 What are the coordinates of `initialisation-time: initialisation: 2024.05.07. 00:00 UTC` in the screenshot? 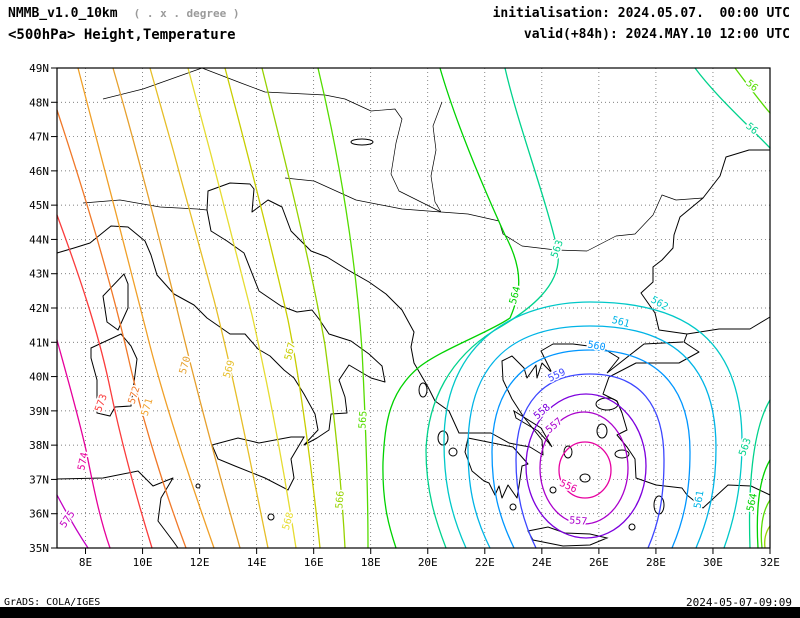 It's located at (641, 13).